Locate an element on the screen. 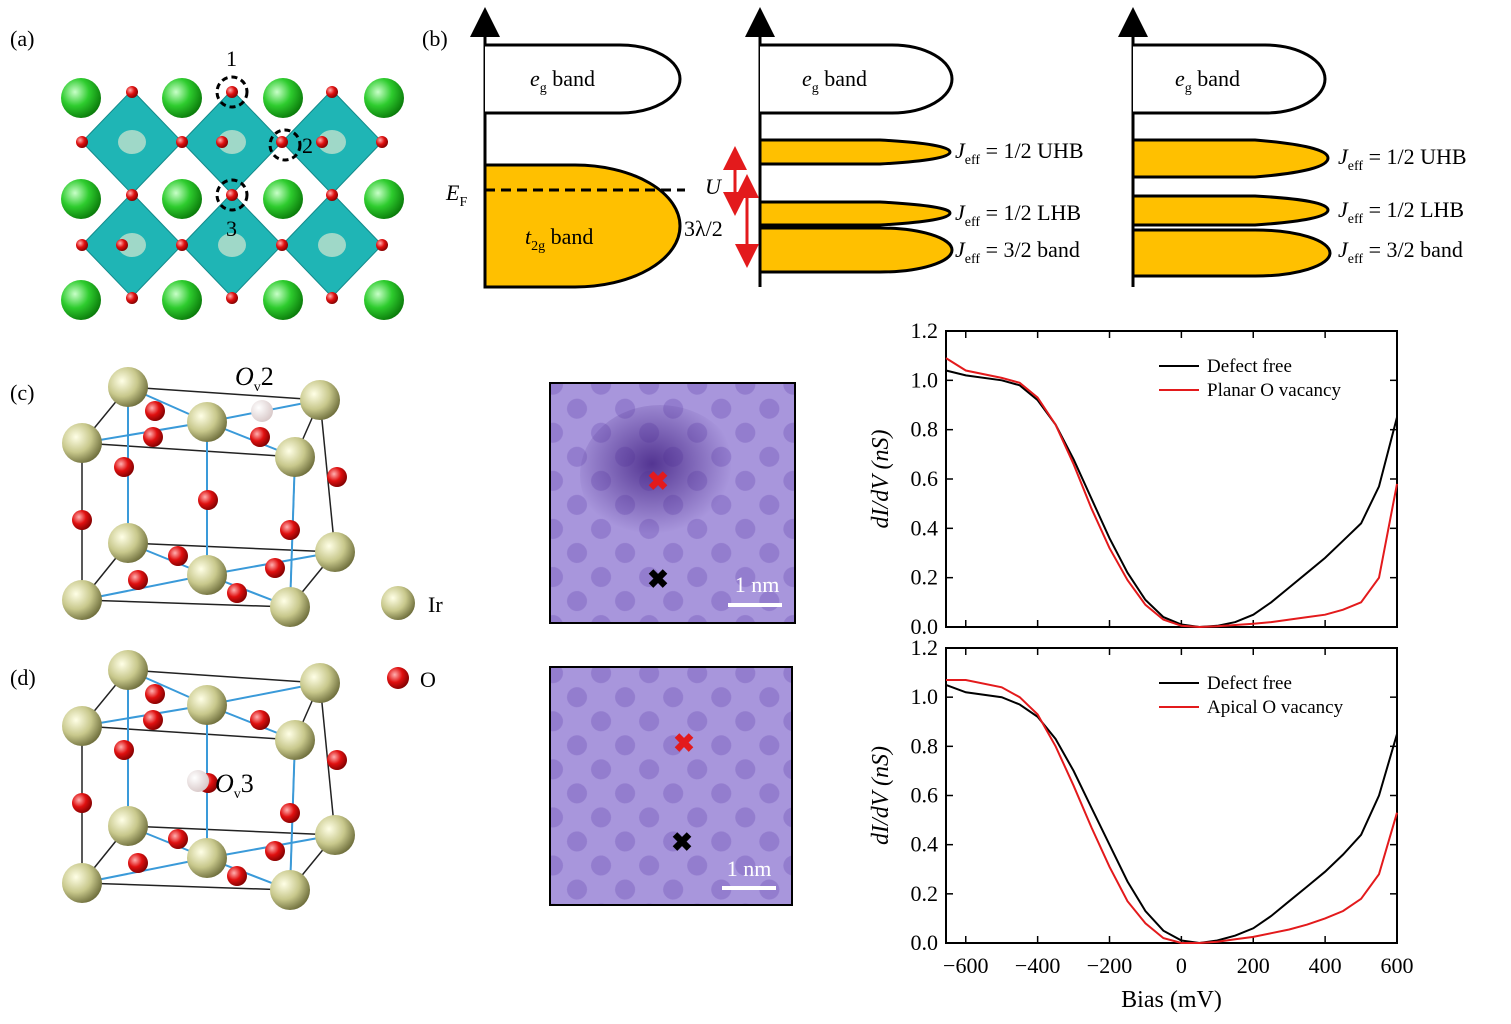  legend-label: Planar O vacancy is located at coordinates (1274, 390).